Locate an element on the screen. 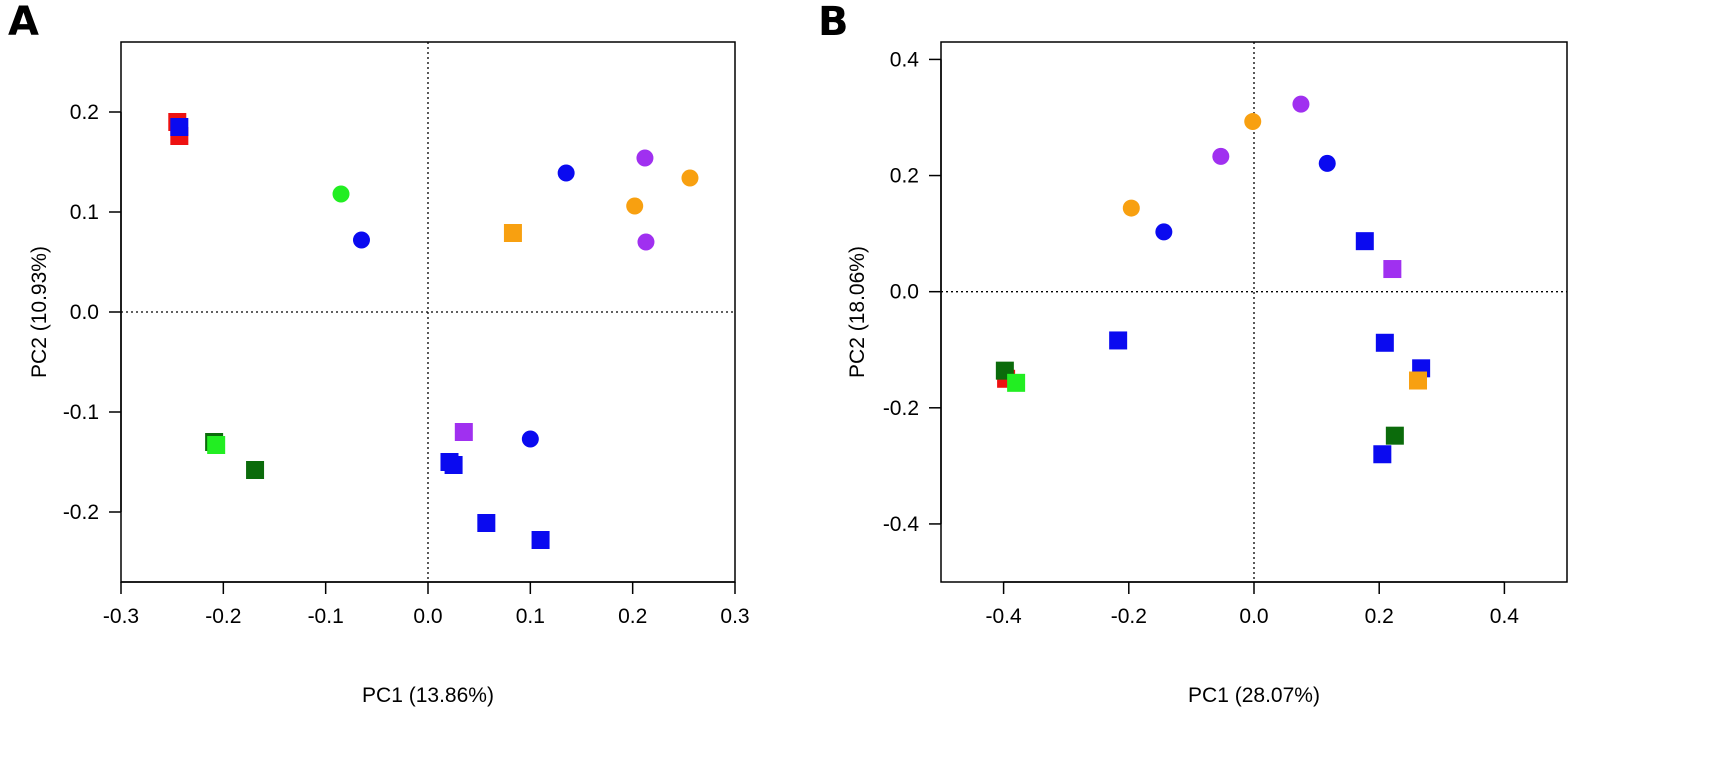 Image resolution: width=1713 pixels, height=762 pixels. x-tick-label: 0.1 is located at coordinates (530, 616).